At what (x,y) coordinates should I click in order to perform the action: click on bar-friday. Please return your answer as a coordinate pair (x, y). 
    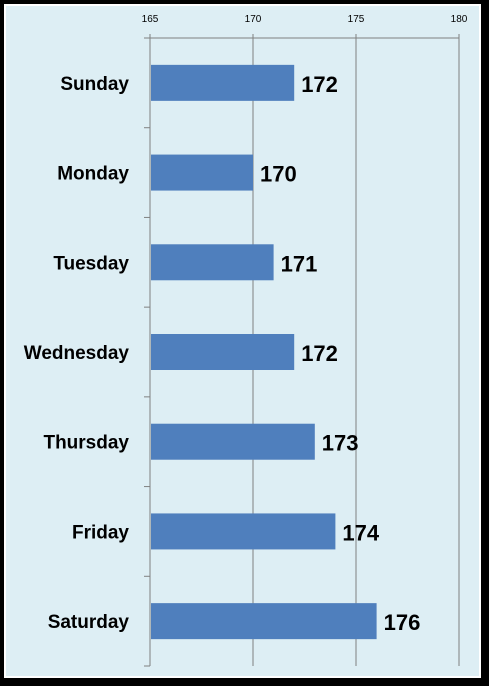
    Looking at the image, I should click on (243, 531).